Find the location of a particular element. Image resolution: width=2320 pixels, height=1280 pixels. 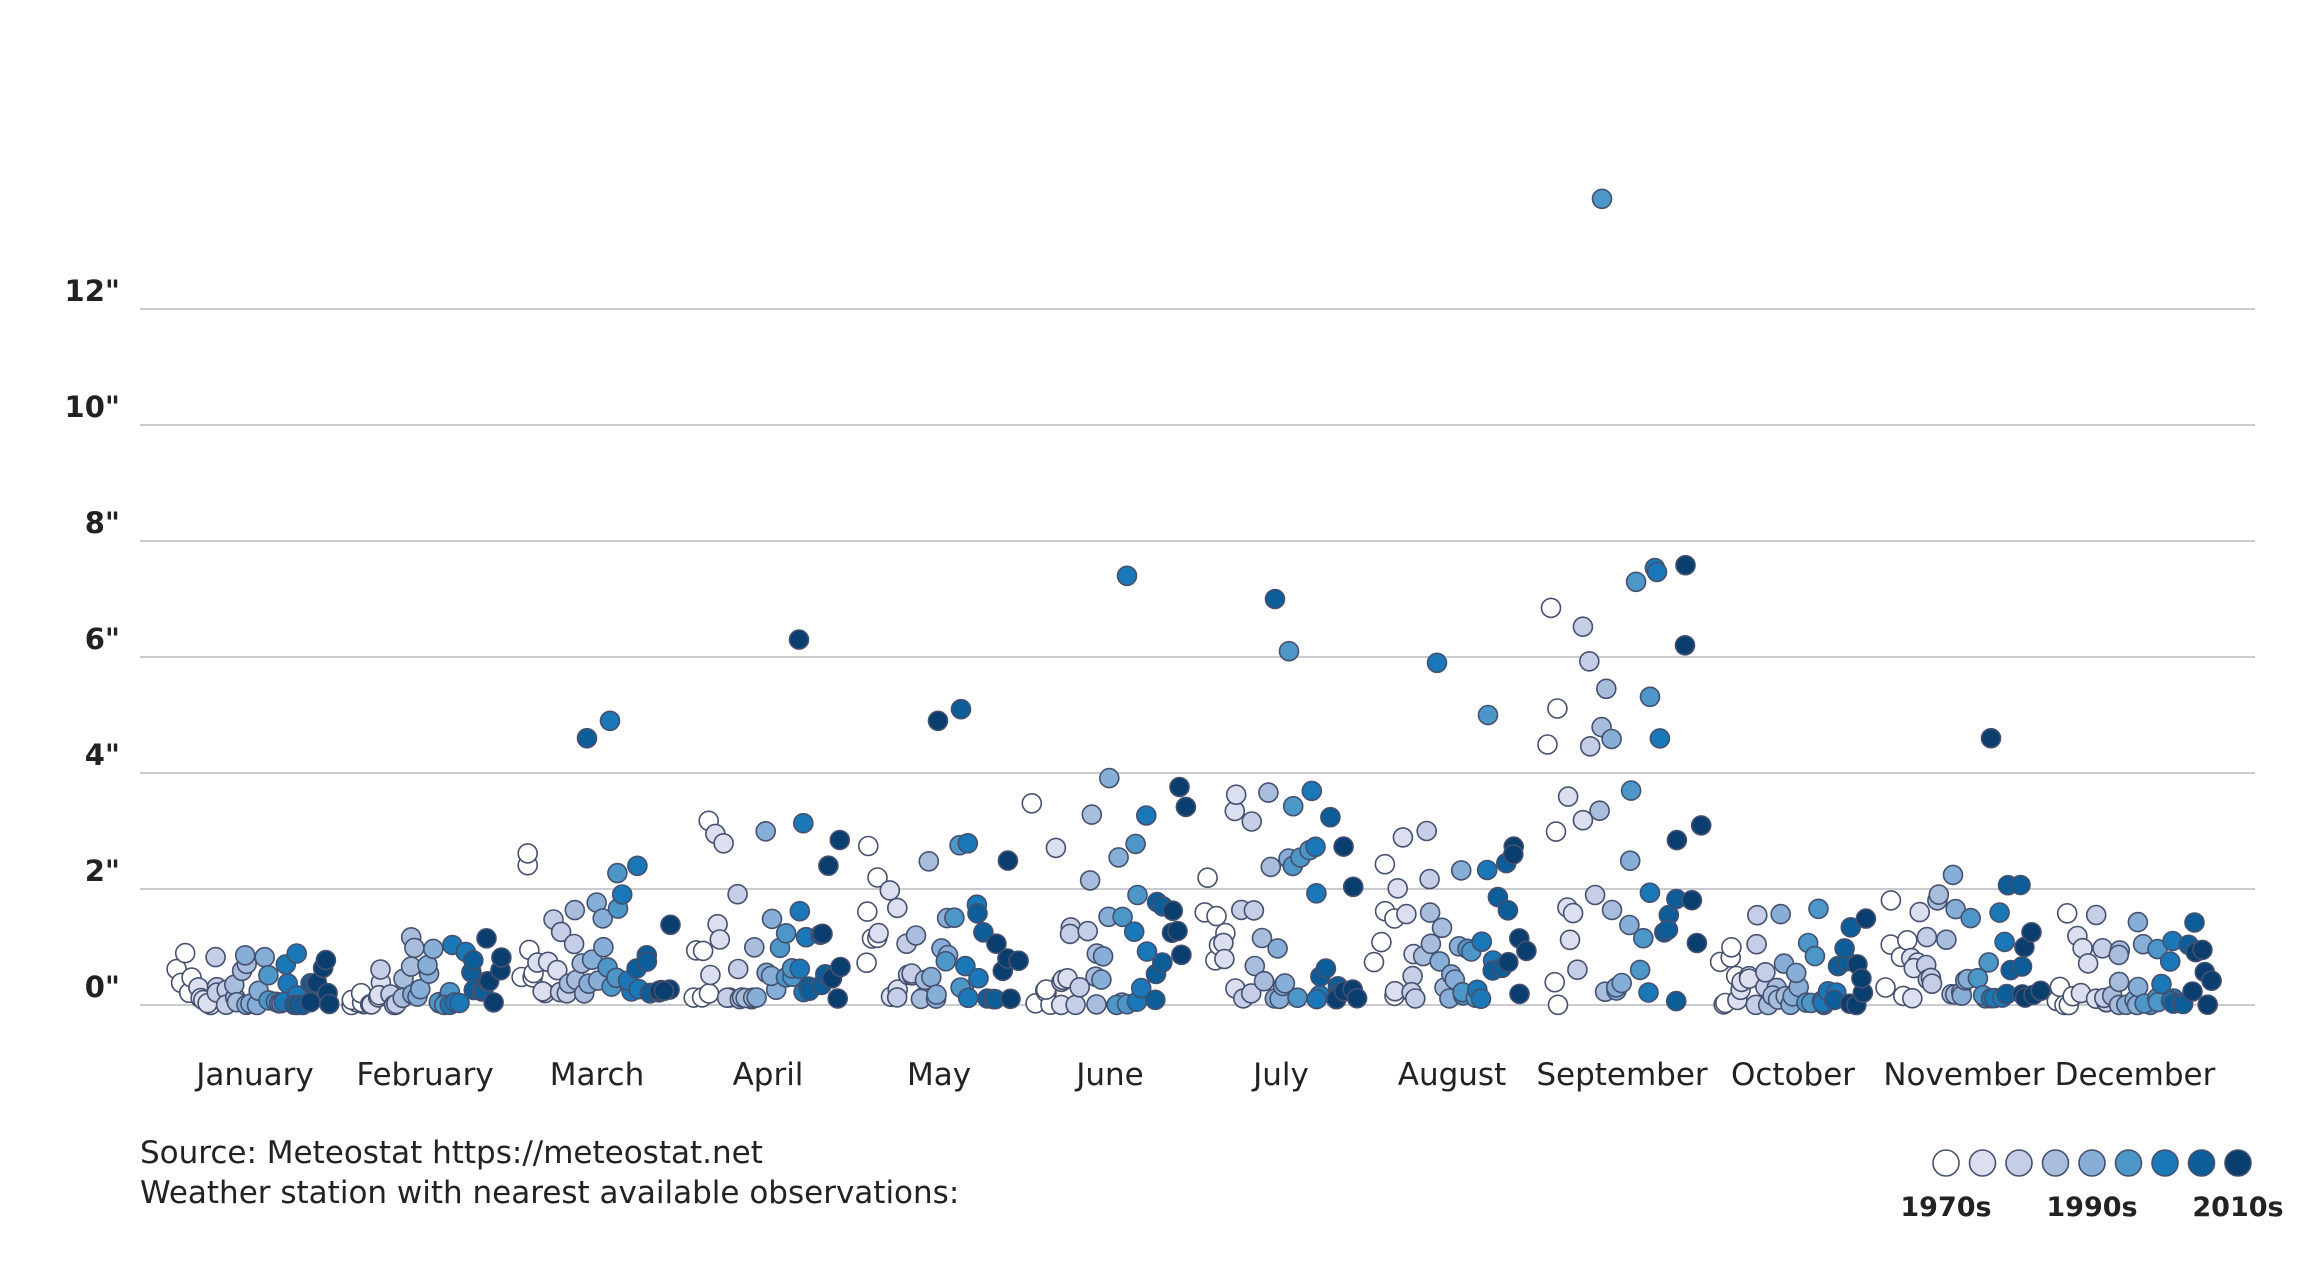

x-tick-label: December is located at coordinates (2135, 1075).